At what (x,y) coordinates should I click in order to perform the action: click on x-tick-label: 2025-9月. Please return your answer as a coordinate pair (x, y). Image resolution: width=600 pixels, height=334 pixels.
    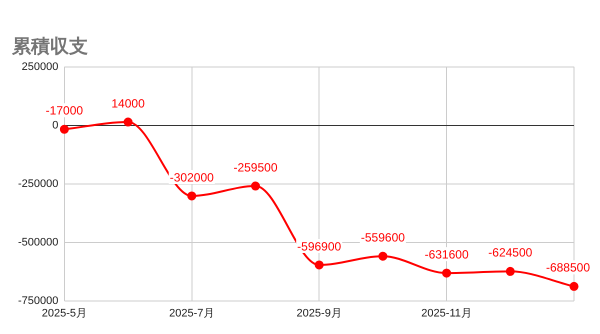
    Looking at the image, I should click on (319, 313).